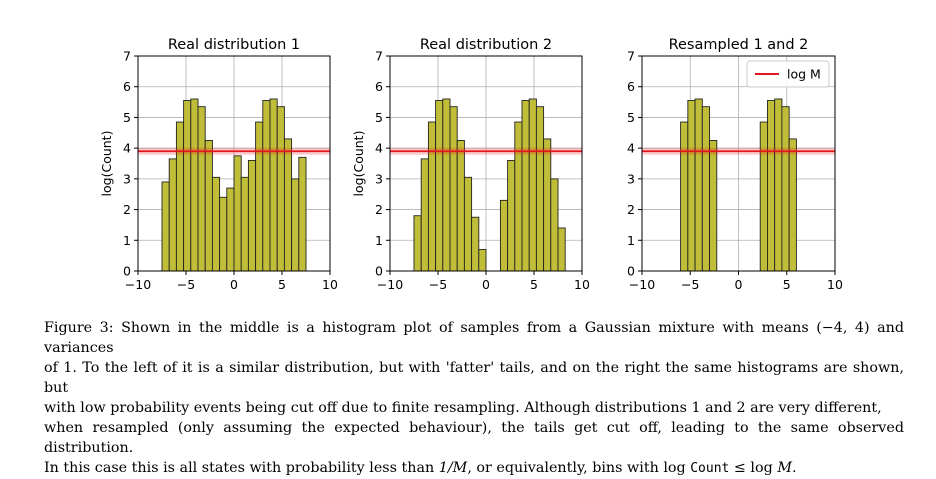 The width and height of the screenshot is (936, 479). I want to click on chart-title: Real distribution 1, so click(234, 45).